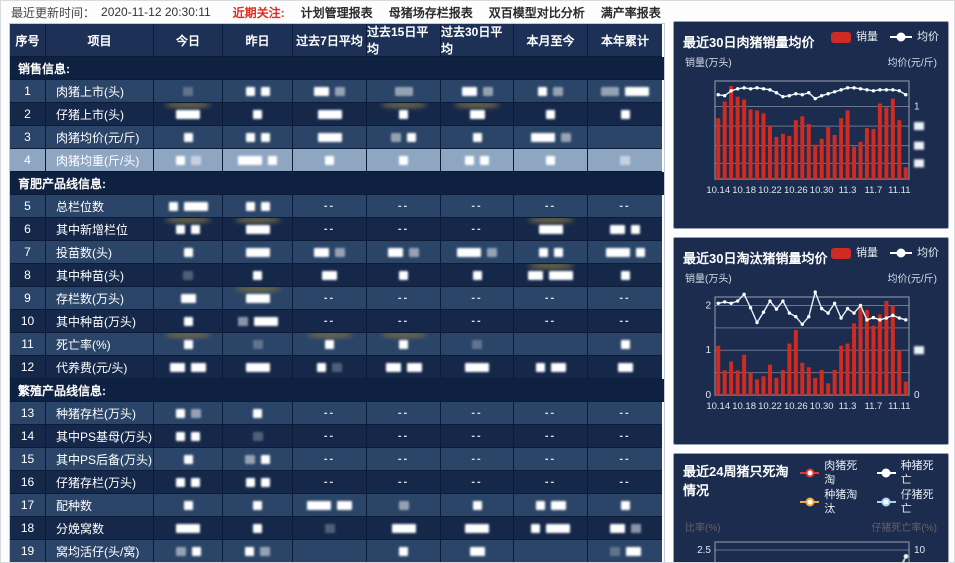 This screenshot has height=563, width=955. Describe the element at coordinates (337, 275) in the screenshot. I see `table-row: 8 其中种苗(头)` at that location.